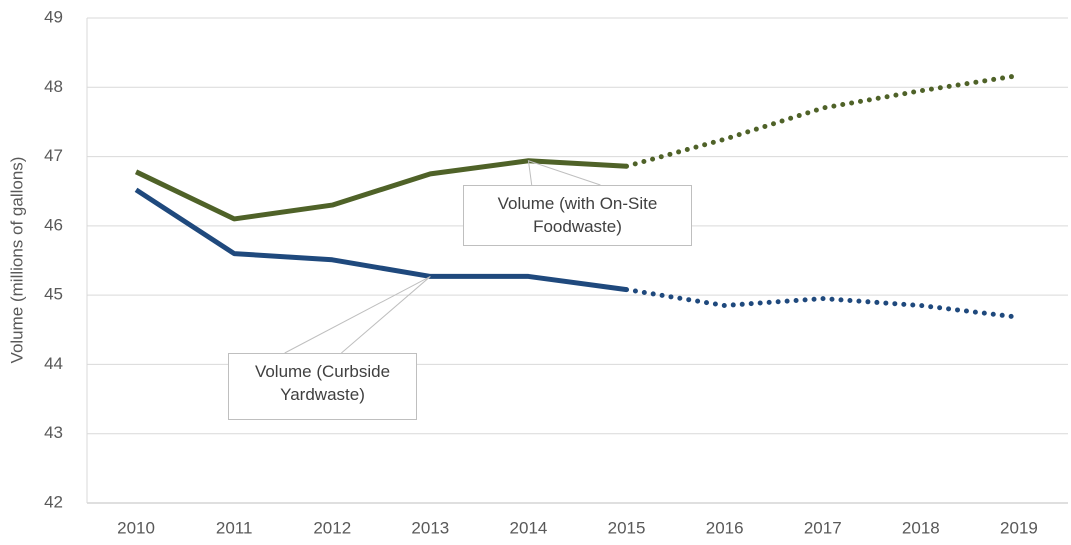  Describe the element at coordinates (53, 294) in the screenshot. I see `y-tick-label: 45` at that location.